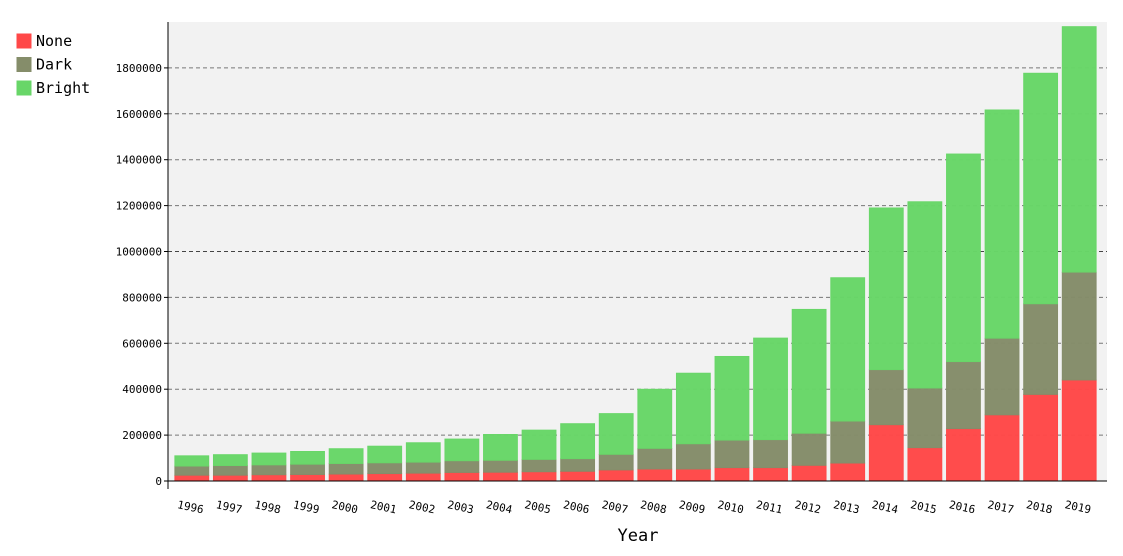 This screenshot has width=1123, height=556. What do you see at coordinates (537, 507) in the screenshot?
I see `x-tick-label: 2005` at bounding box center [537, 507].